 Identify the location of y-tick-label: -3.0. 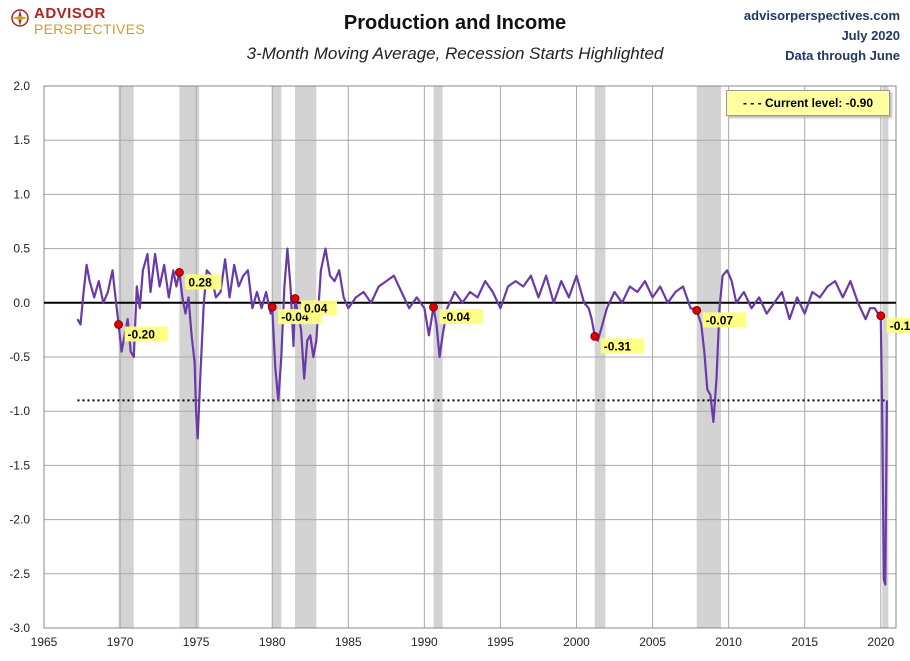
(19, 628).